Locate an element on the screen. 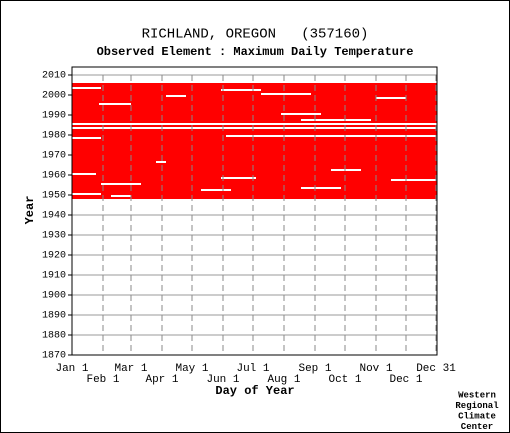  x-tick-label: Jun 1 is located at coordinates (222, 380).